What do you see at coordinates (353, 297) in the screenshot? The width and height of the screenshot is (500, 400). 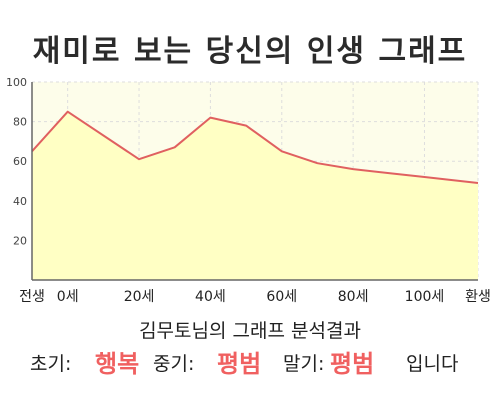 I see `x-tick-label: 80세` at bounding box center [353, 297].